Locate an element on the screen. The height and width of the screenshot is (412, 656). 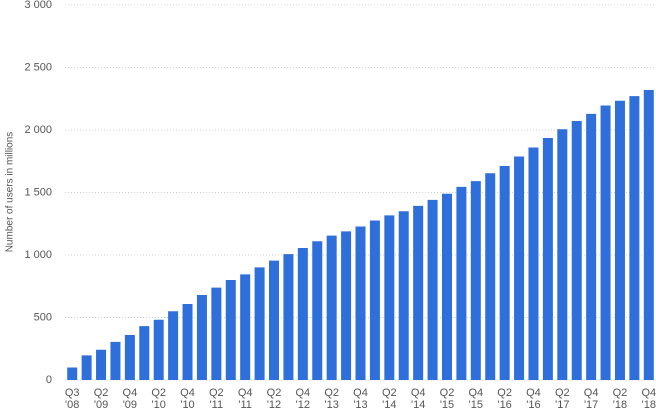
x-tick-label: Q2'16 is located at coordinates (504, 399).